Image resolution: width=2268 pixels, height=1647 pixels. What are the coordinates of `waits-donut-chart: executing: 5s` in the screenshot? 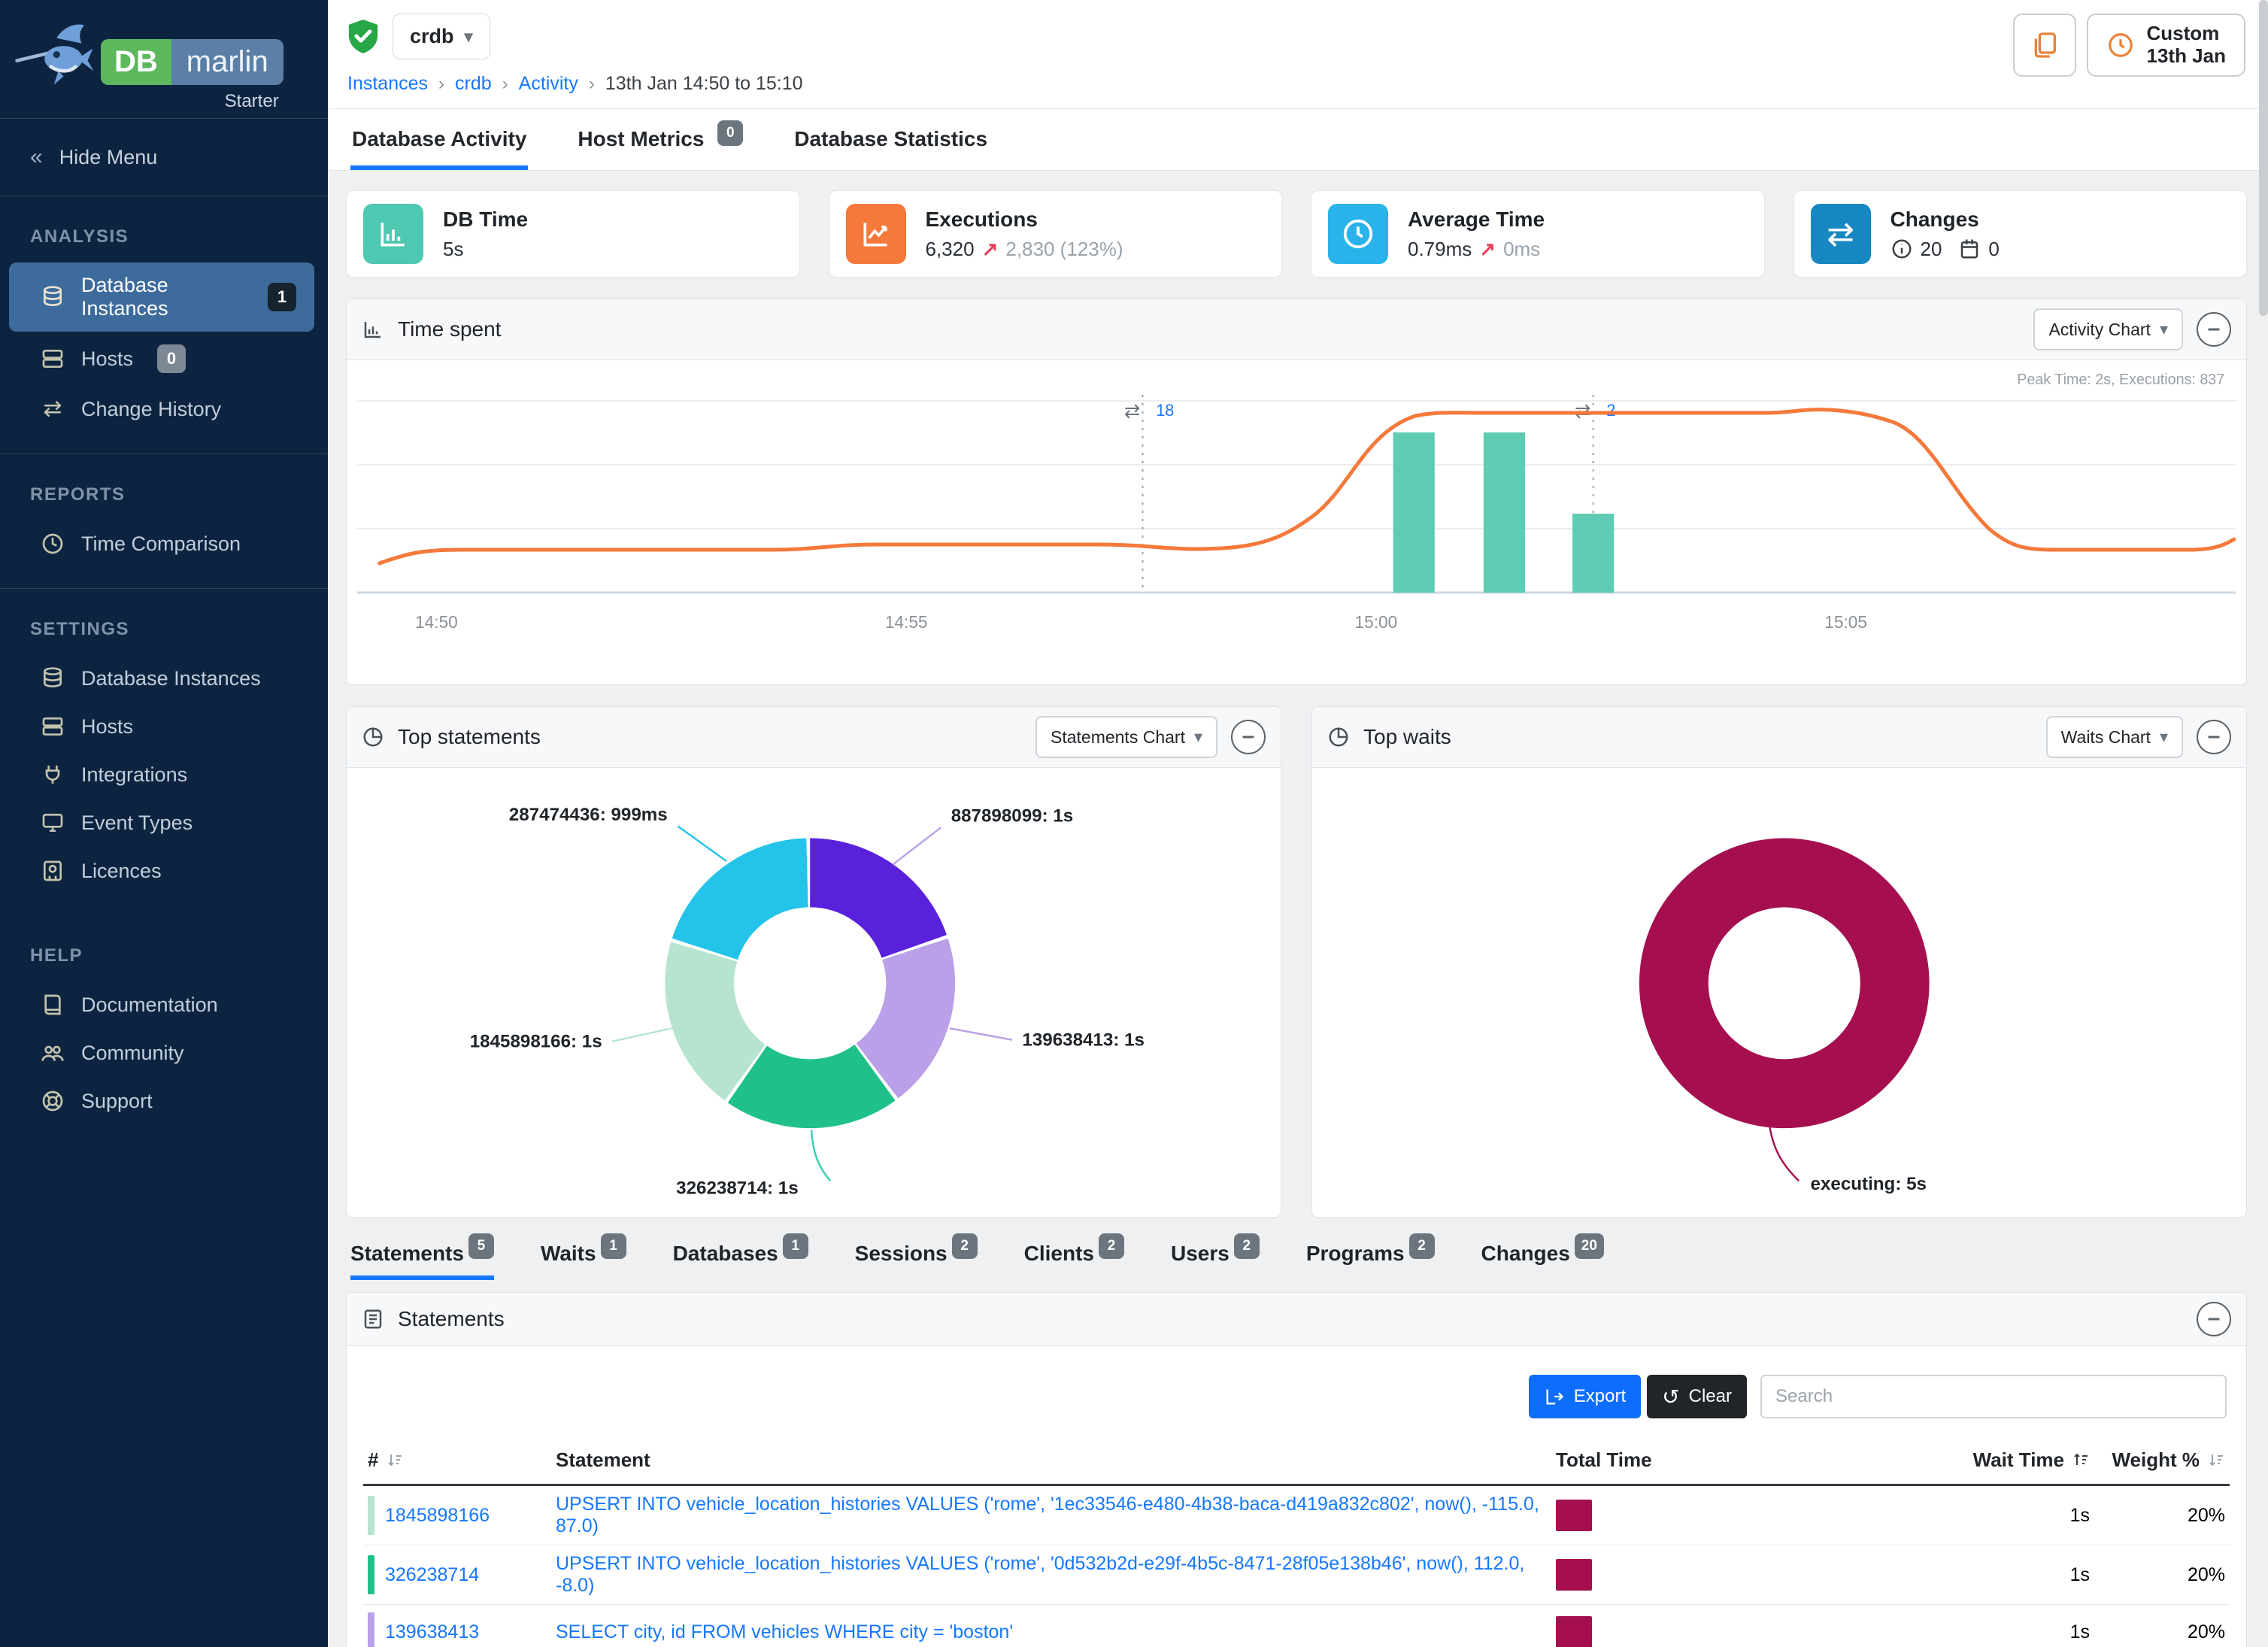 It's located at (1779, 992).